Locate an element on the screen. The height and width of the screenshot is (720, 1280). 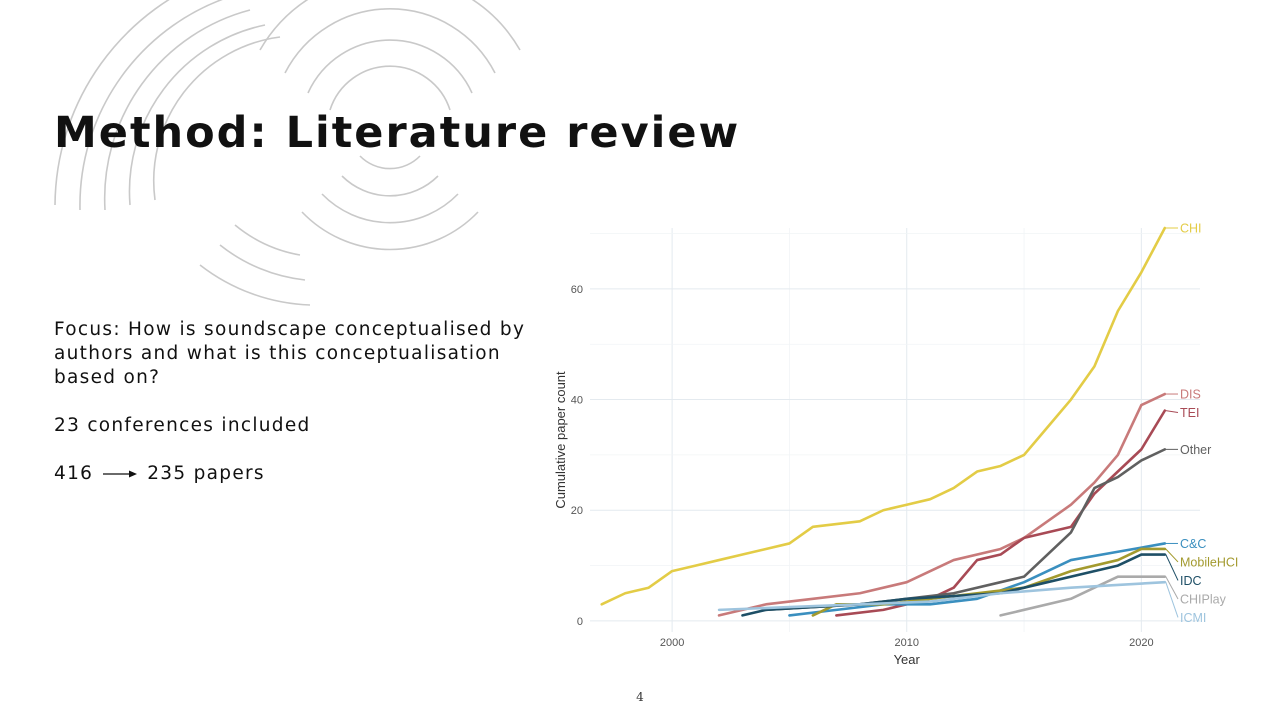
y-tick-label: 40 is located at coordinates (577, 401).